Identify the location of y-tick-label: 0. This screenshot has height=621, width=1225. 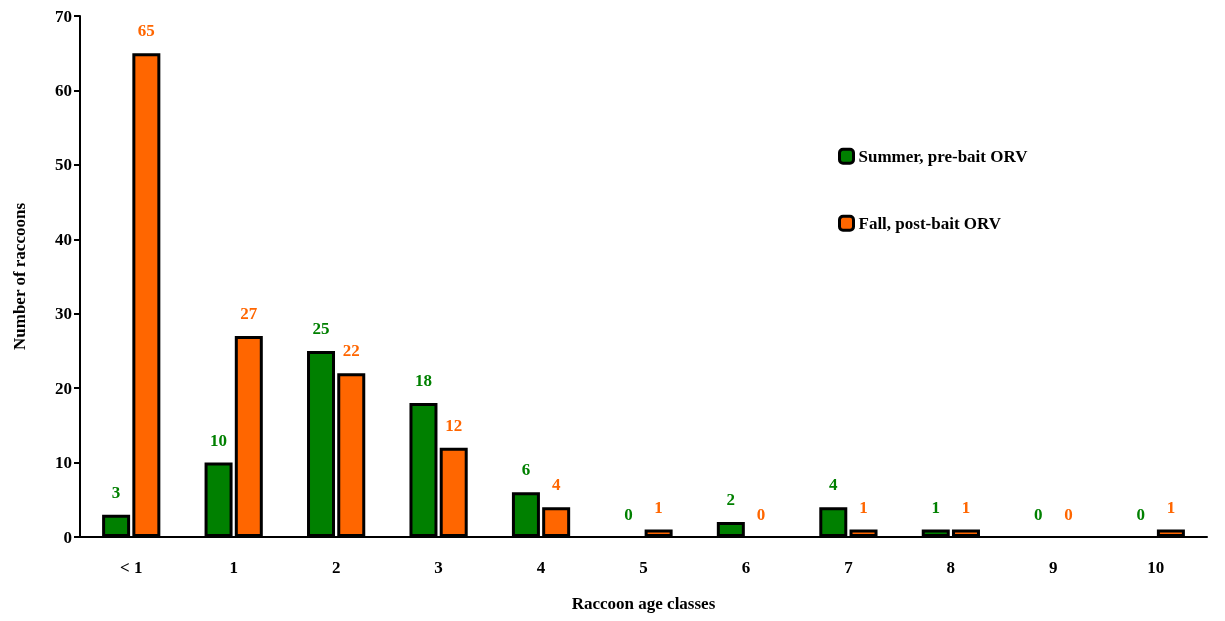
(67, 537).